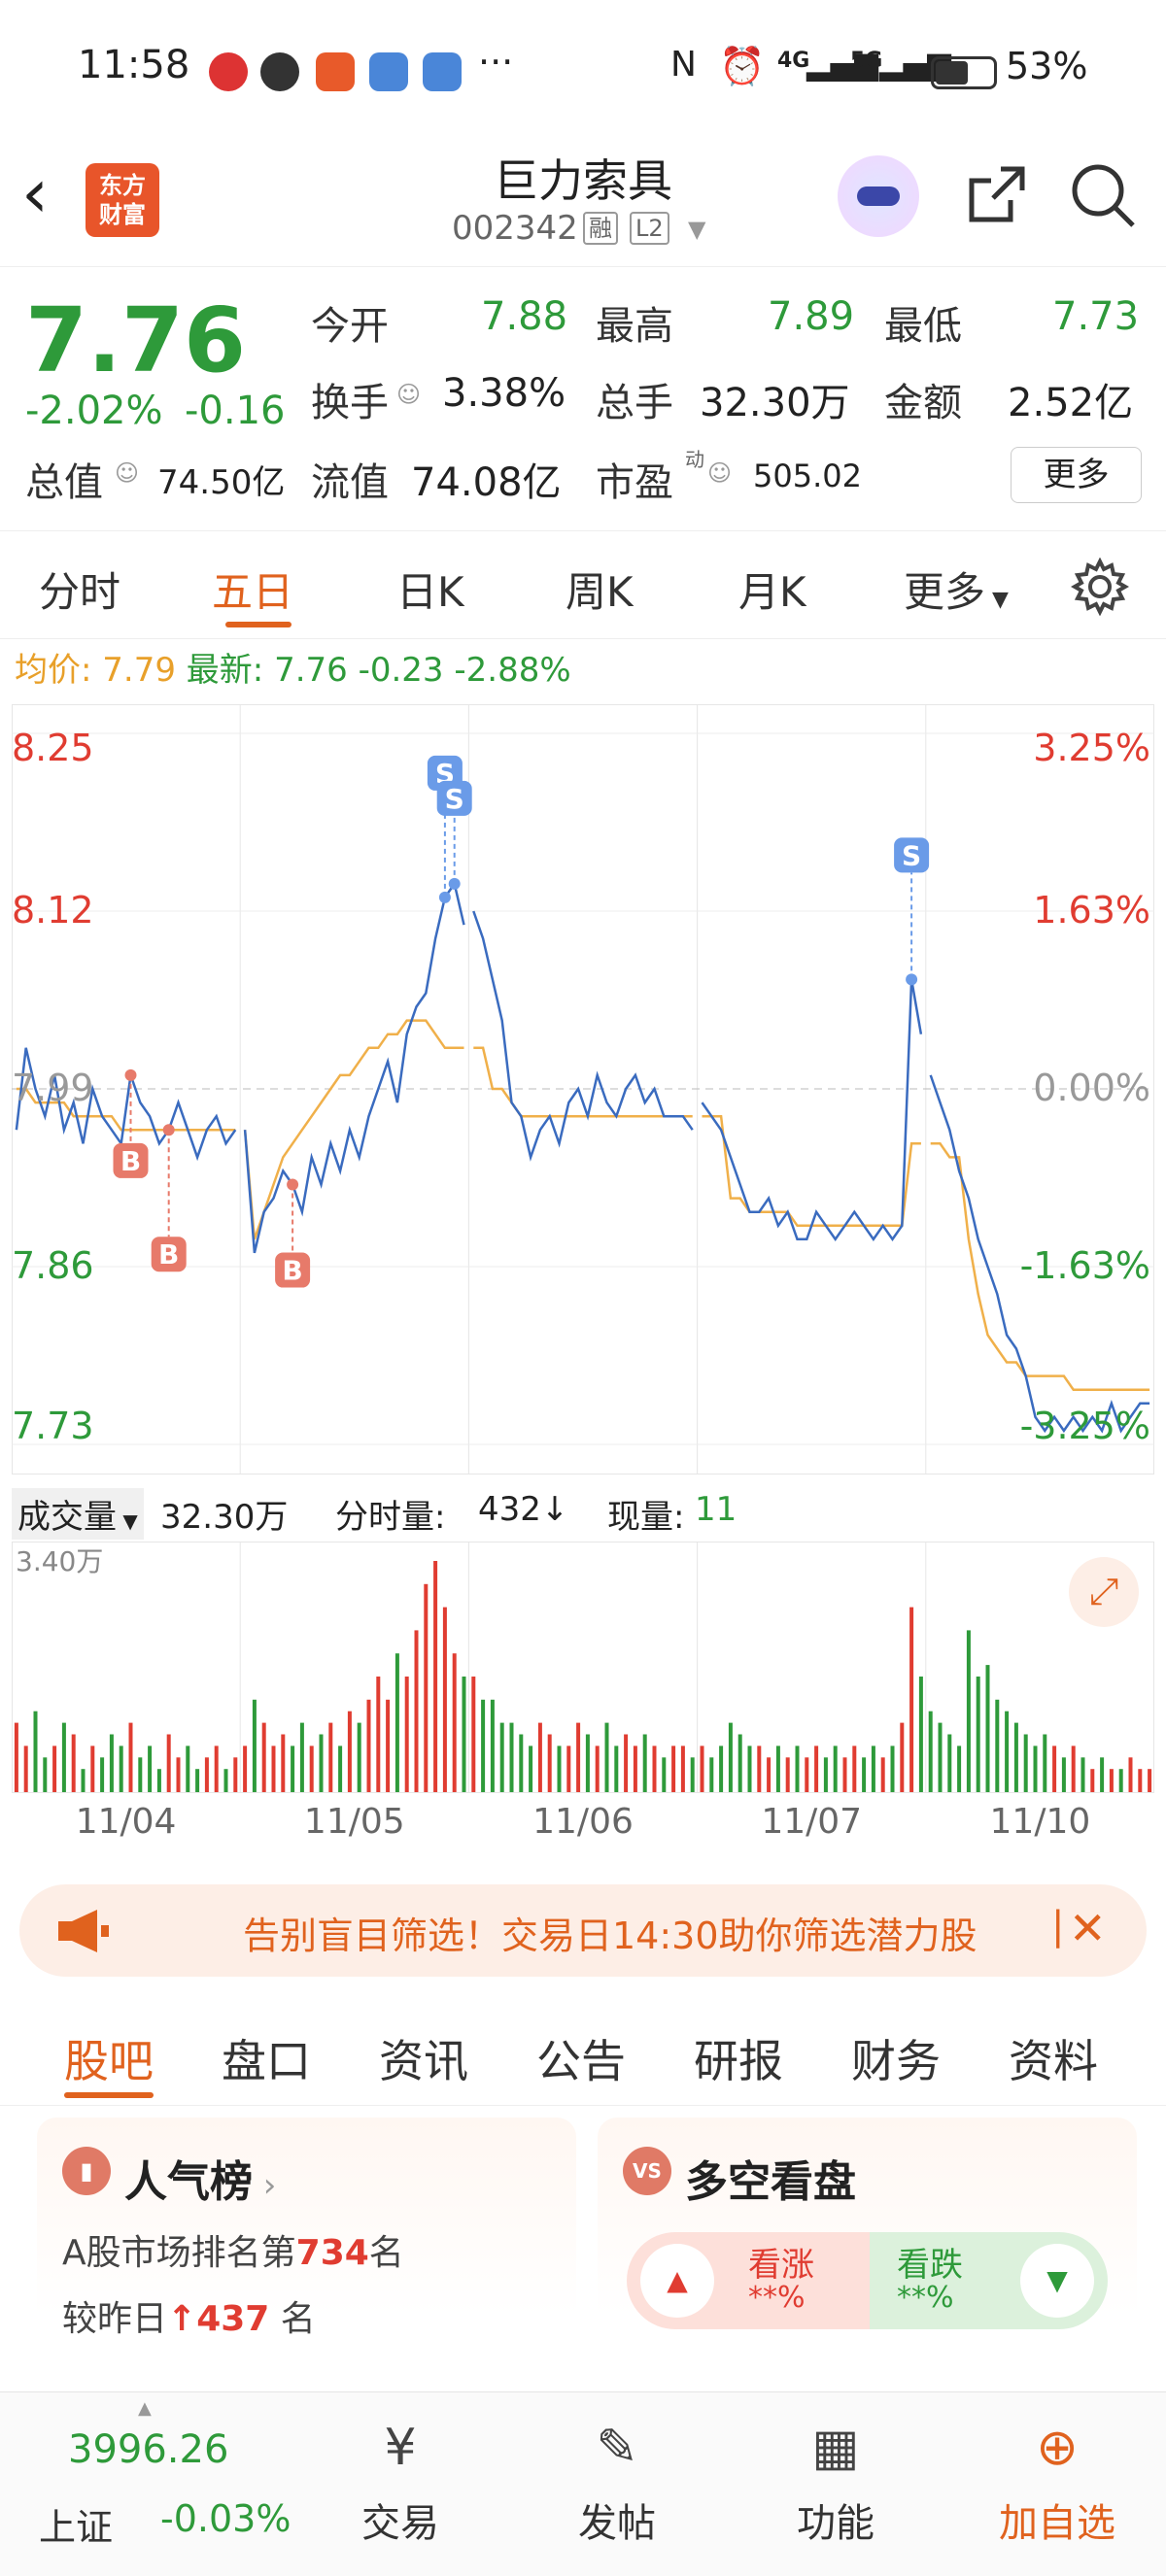 The width and height of the screenshot is (1166, 2576). Describe the element at coordinates (86, 2171) in the screenshot. I see `rank-icon: ▮` at that location.